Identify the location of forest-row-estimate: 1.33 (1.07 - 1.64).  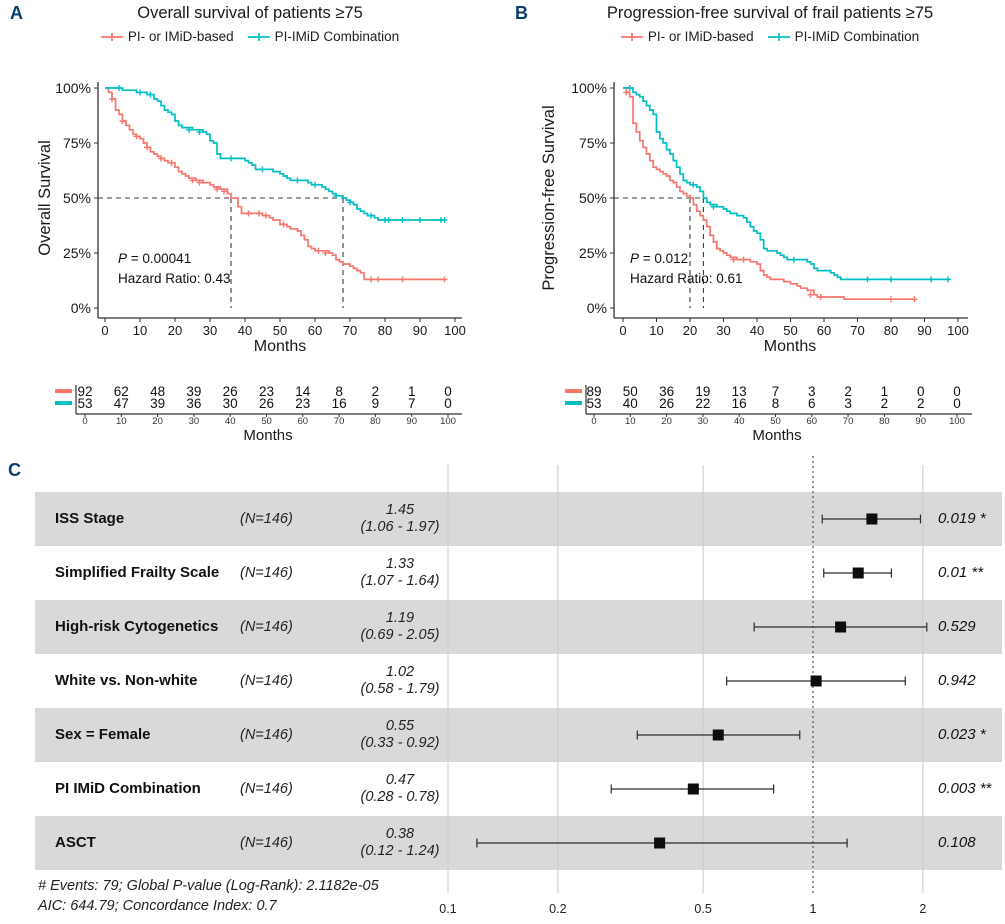
(400, 572).